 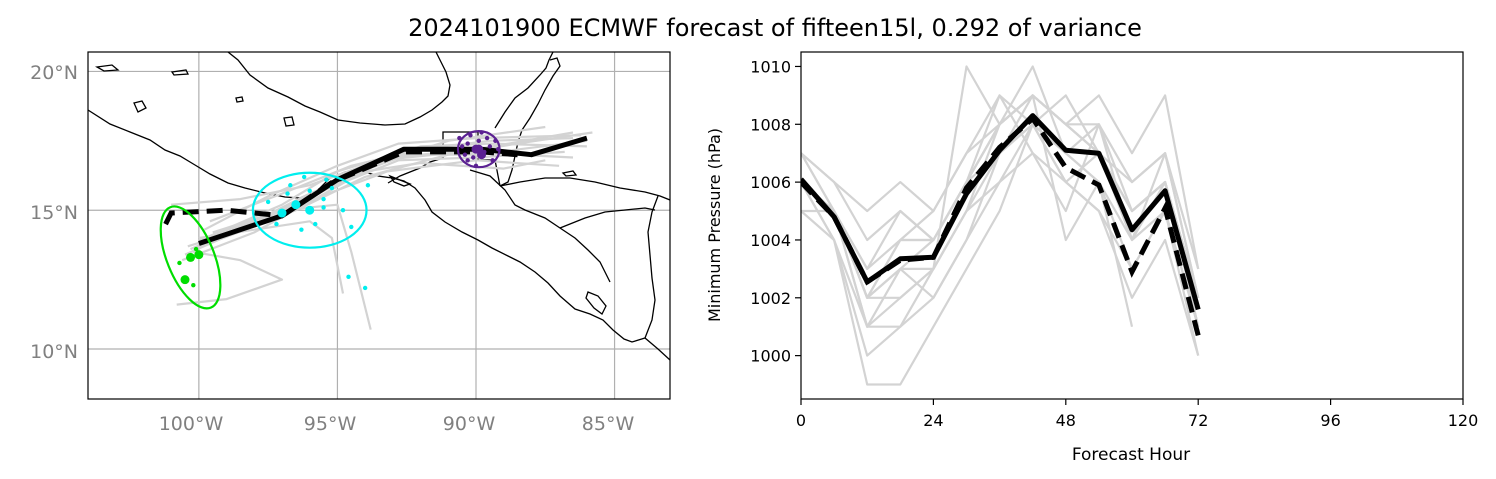 I want to click on pressure-ytick-label-2: 1004, so click(x=770, y=240).